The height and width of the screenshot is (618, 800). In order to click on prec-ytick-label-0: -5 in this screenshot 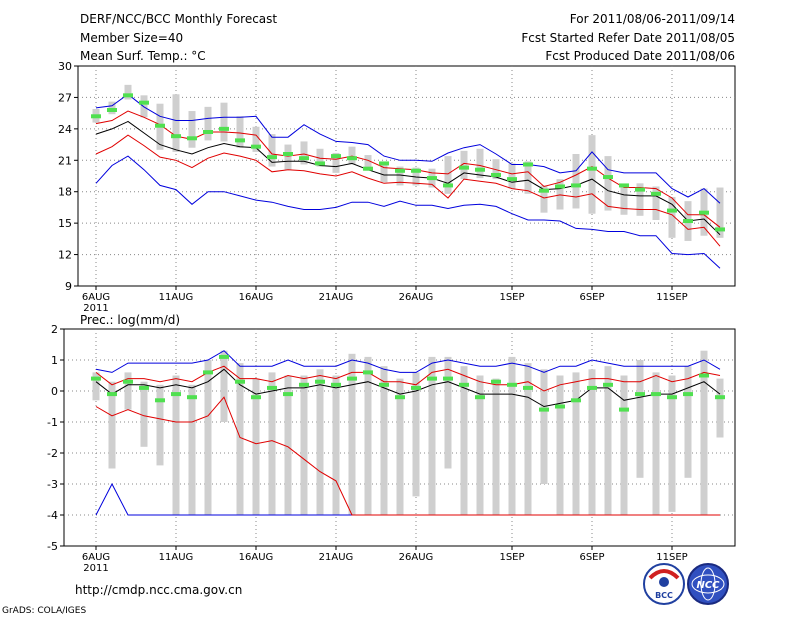, I will do `click(52, 546)`.